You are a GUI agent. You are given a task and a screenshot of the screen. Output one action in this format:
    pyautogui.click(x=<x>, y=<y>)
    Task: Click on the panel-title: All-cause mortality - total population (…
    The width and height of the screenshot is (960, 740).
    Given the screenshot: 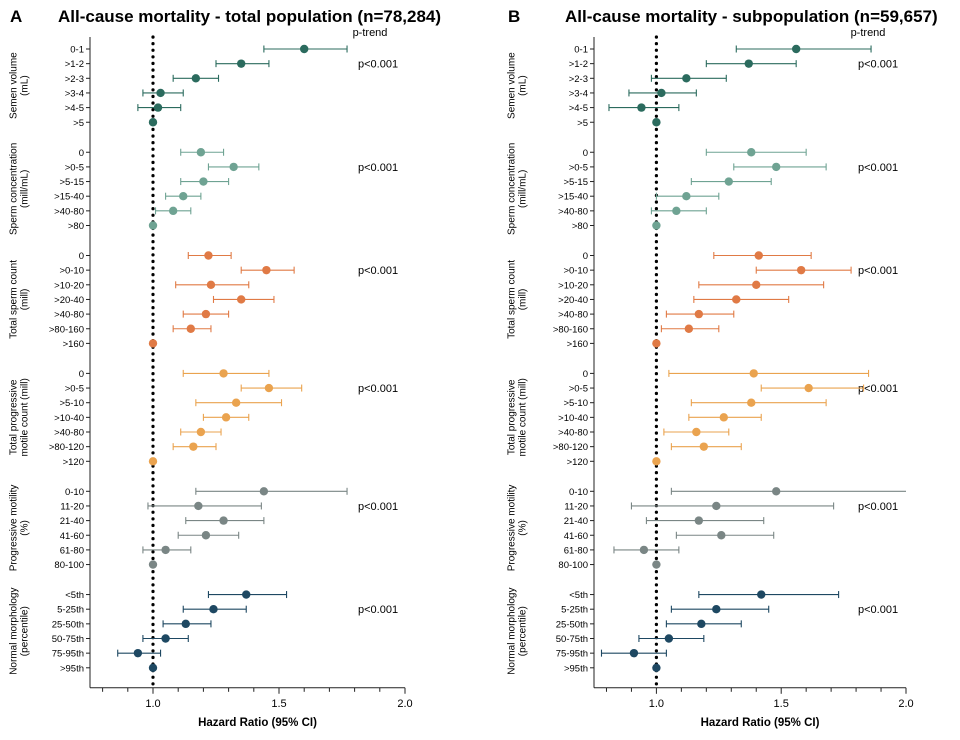 What is the action you would take?
    pyautogui.click(x=249, y=16)
    